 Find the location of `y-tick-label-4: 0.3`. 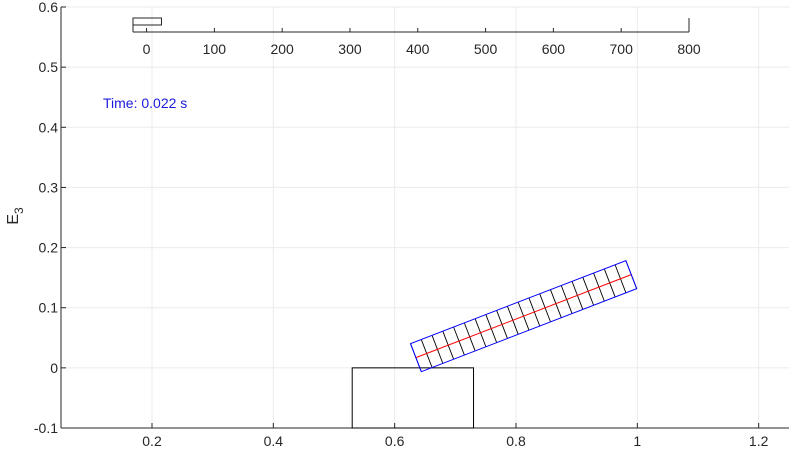

y-tick-label-4: 0.3 is located at coordinates (49, 187).